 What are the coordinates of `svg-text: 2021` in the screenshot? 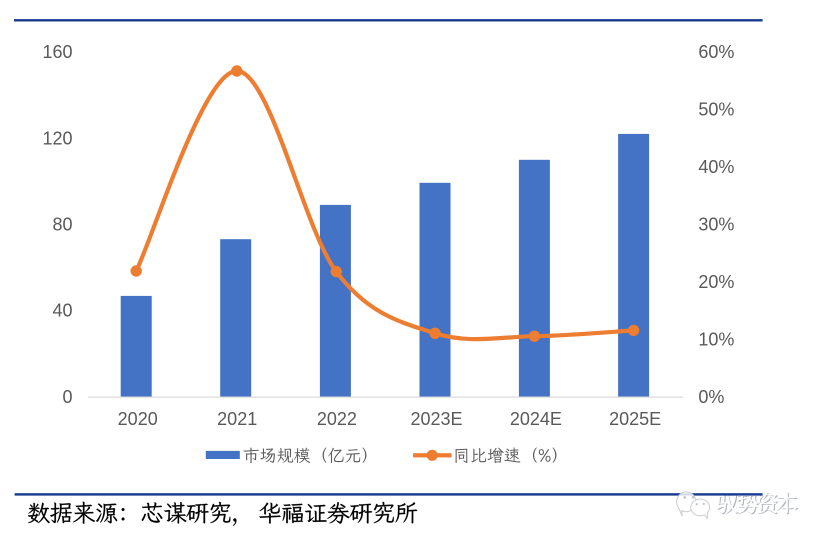 It's located at (237, 419).